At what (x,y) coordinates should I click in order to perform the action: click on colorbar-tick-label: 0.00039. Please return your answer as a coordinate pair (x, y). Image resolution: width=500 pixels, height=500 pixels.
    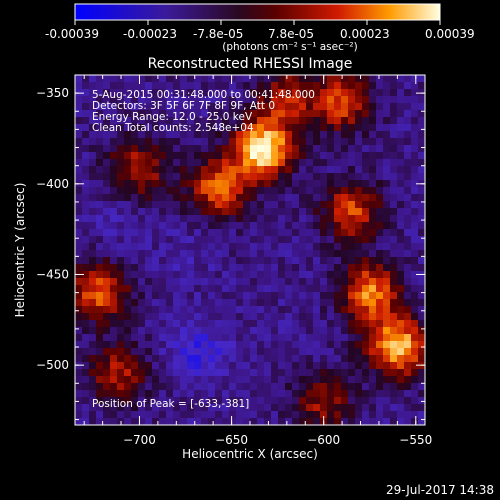
    Looking at the image, I should click on (450, 34).